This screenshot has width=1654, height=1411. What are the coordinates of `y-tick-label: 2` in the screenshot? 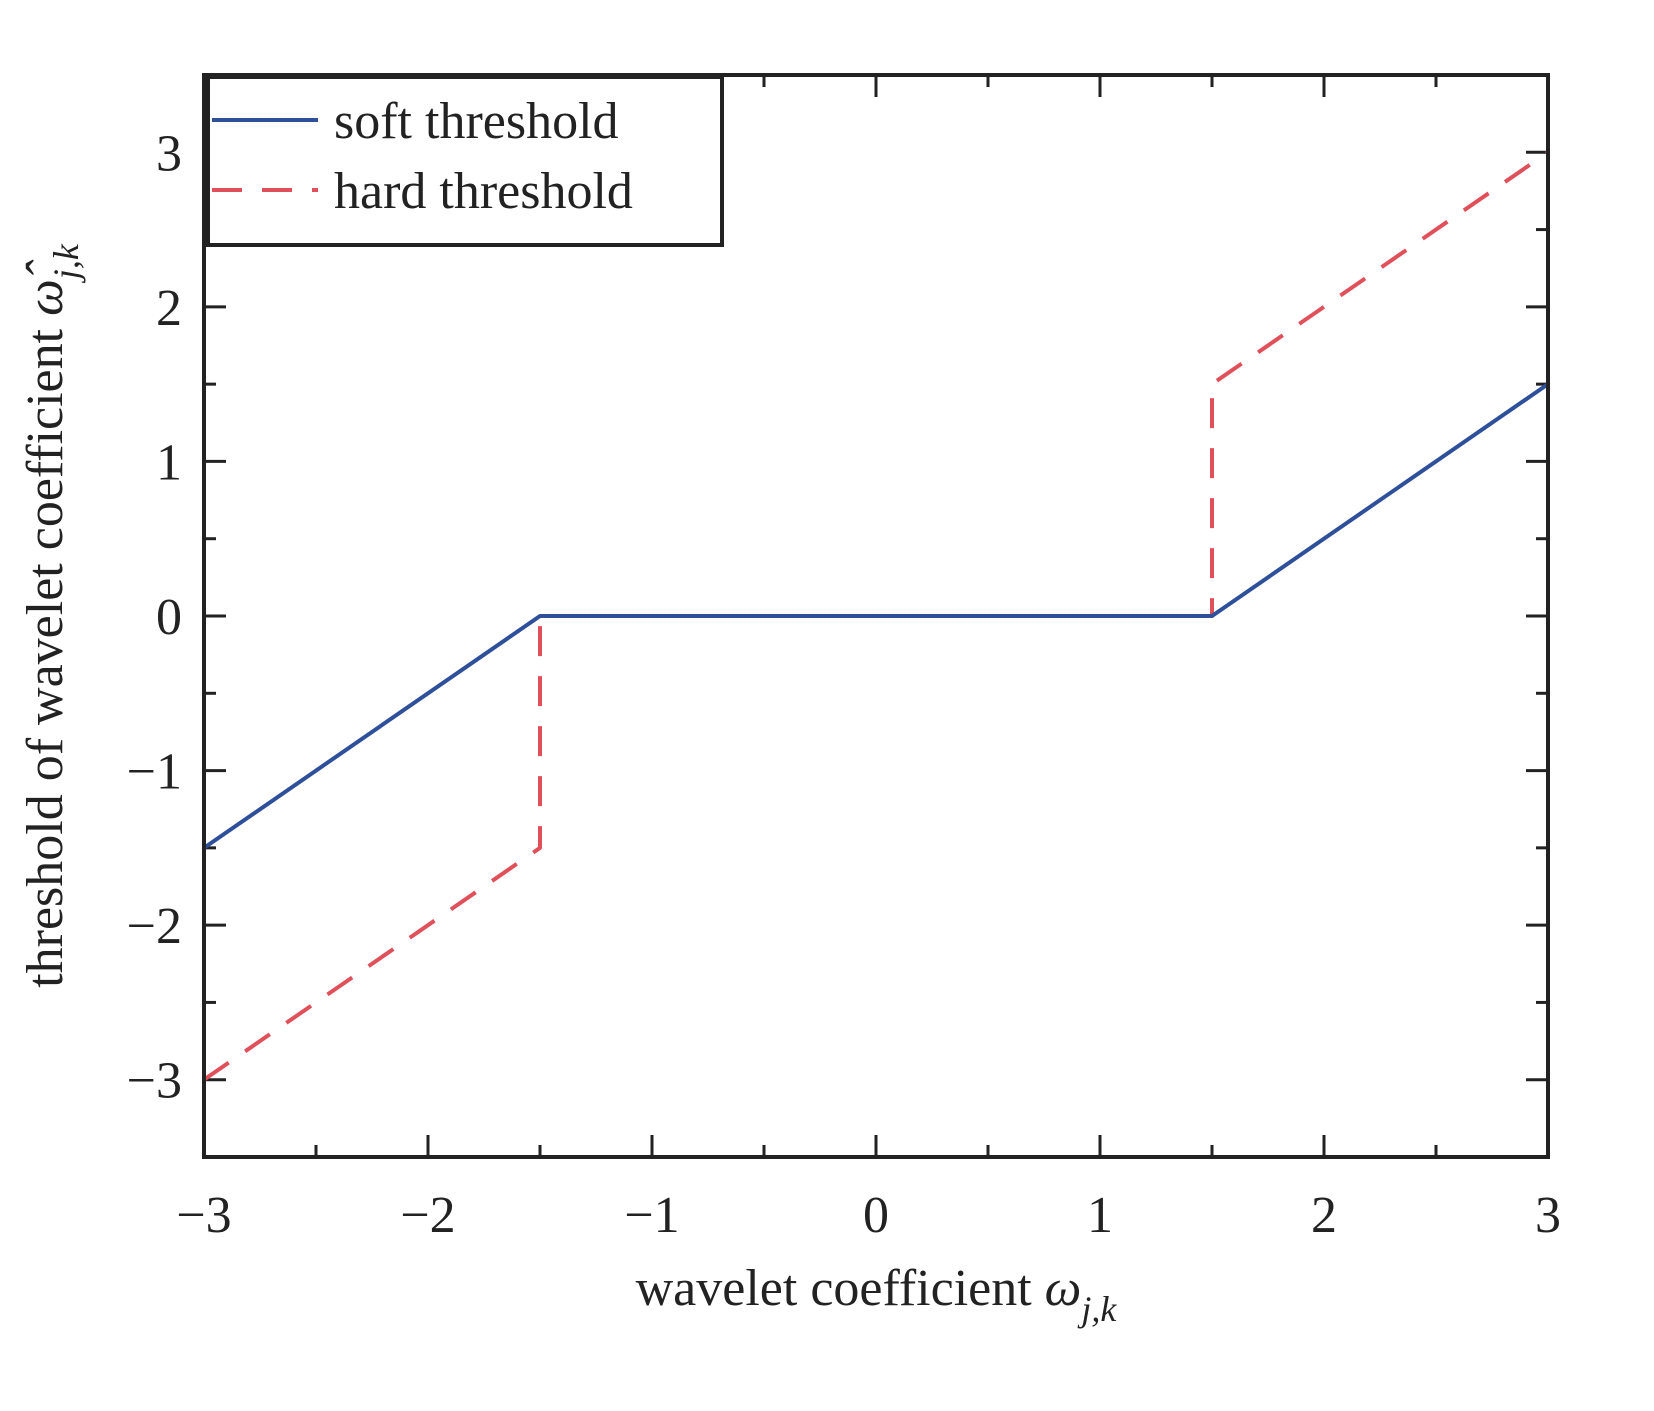 It's located at (169, 308).